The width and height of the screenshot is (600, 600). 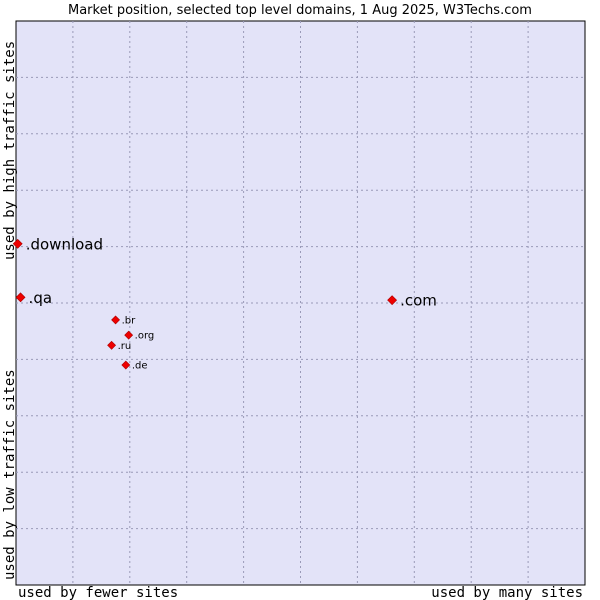 What do you see at coordinates (98, 592) in the screenshot?
I see `x-axis-label-left: used by fewer sites` at bounding box center [98, 592].